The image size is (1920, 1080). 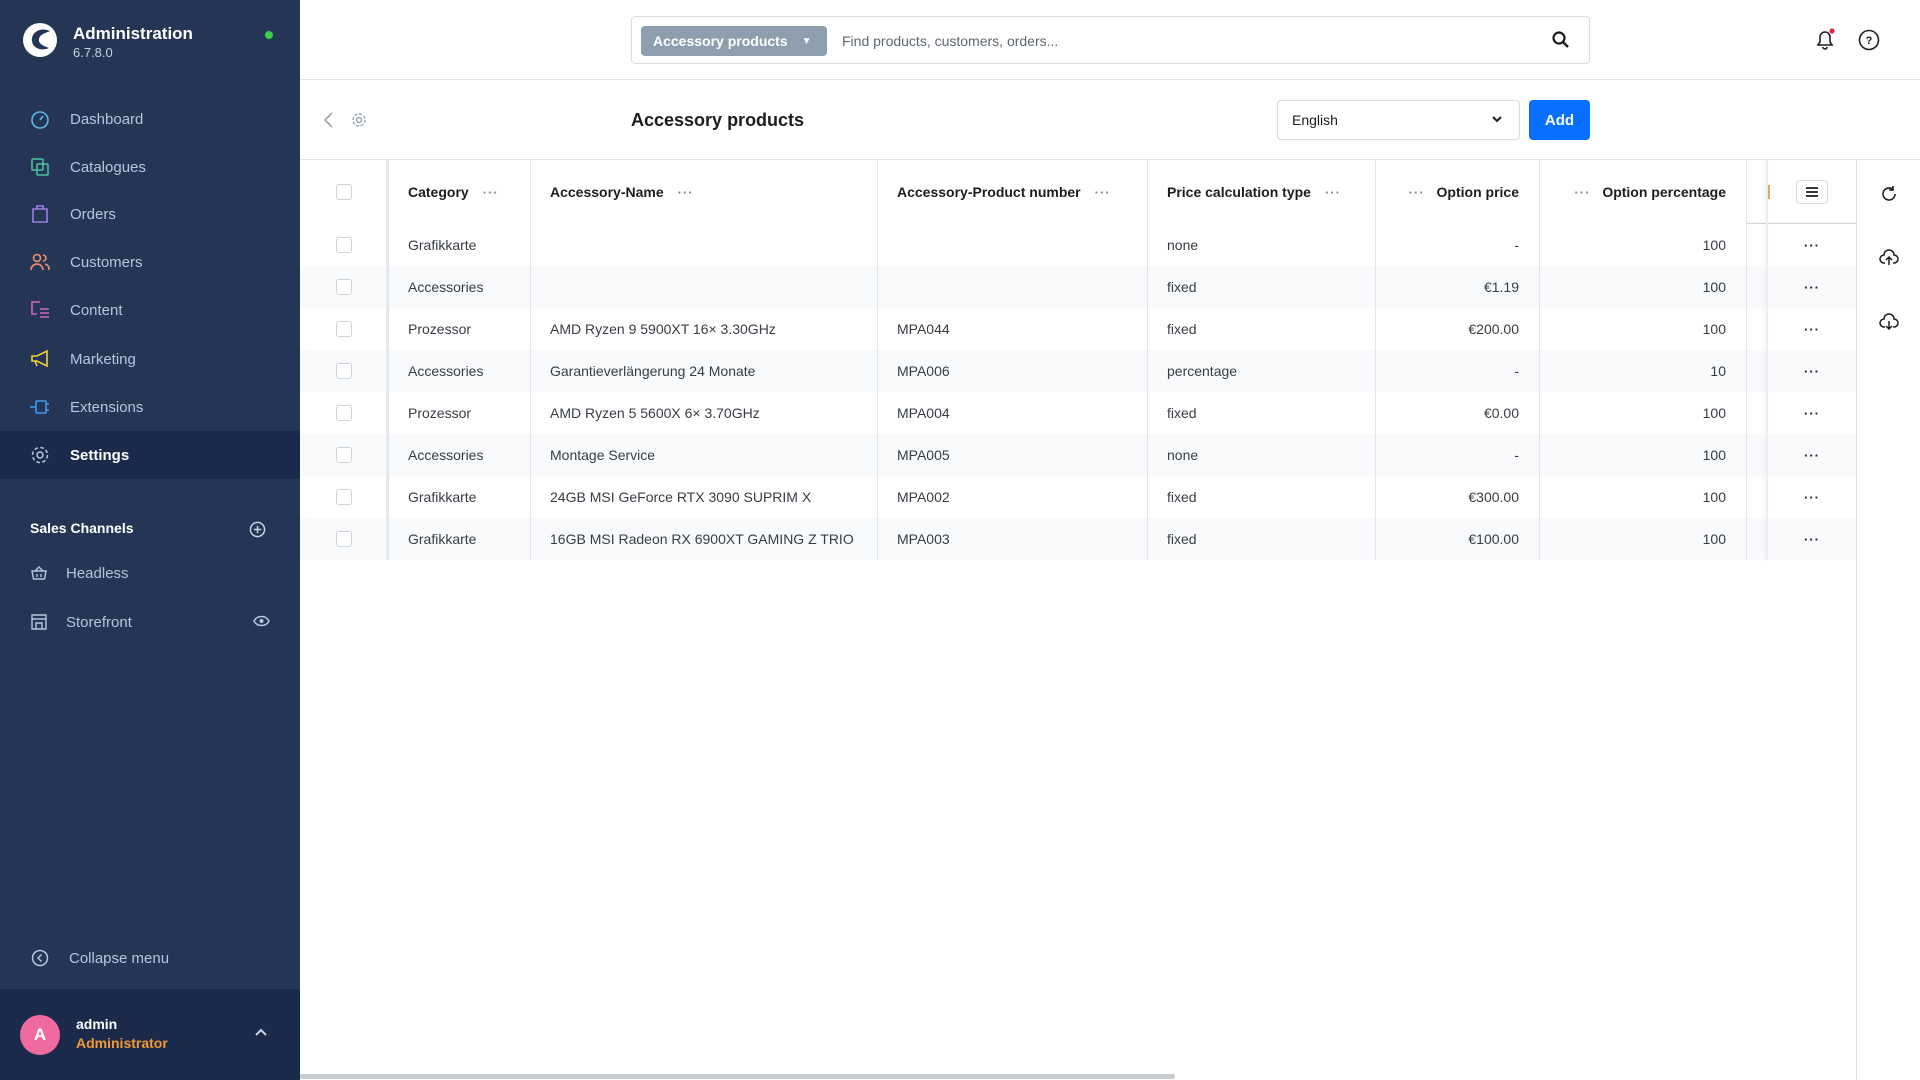 I want to click on sales-channel-label: Headless, so click(x=97, y=573).